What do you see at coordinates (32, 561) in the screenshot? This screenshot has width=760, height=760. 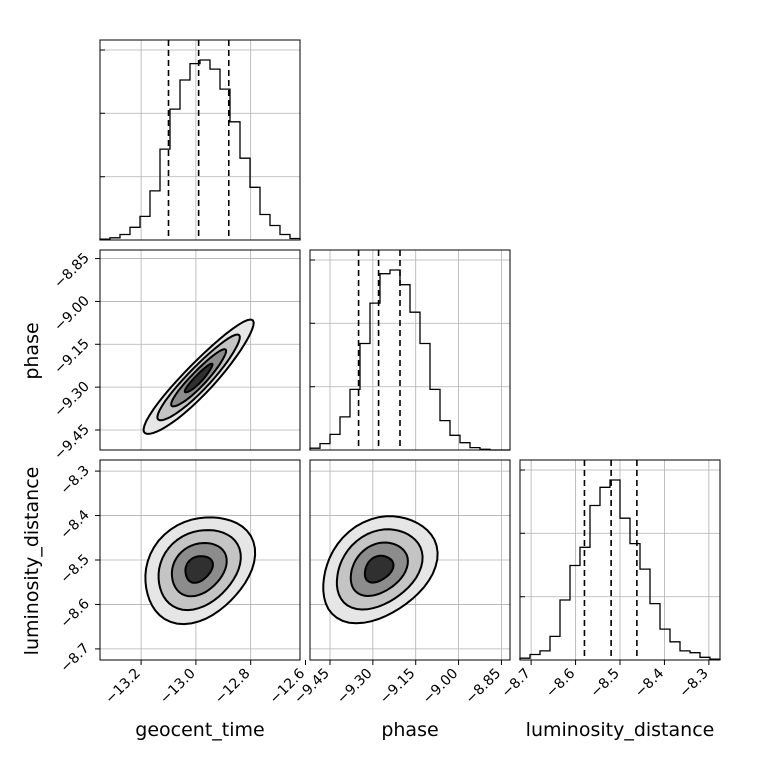 I see `y-axis-label-luminosity-distance: luminosity_distance` at bounding box center [32, 561].